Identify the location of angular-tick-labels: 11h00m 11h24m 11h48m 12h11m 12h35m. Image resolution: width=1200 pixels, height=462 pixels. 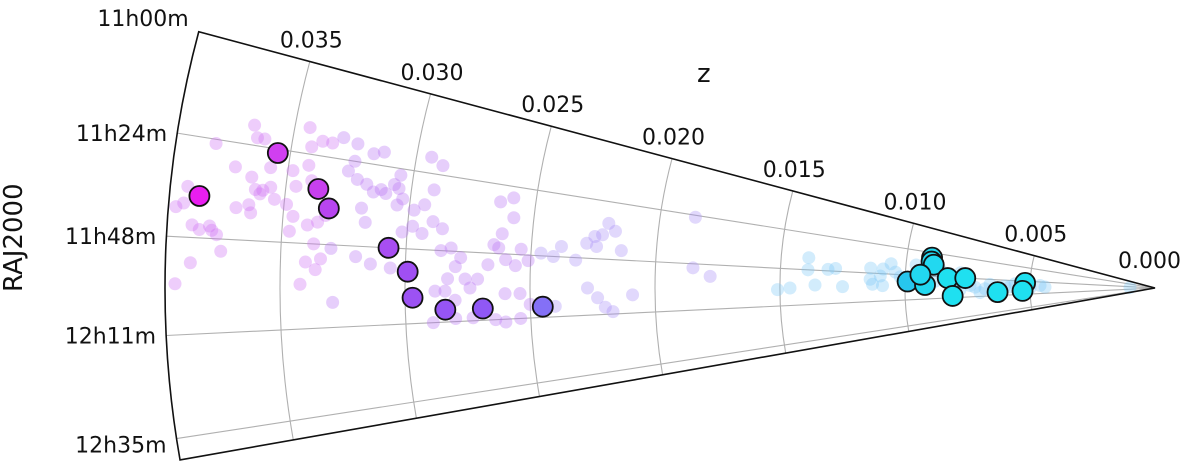
(127, 233).